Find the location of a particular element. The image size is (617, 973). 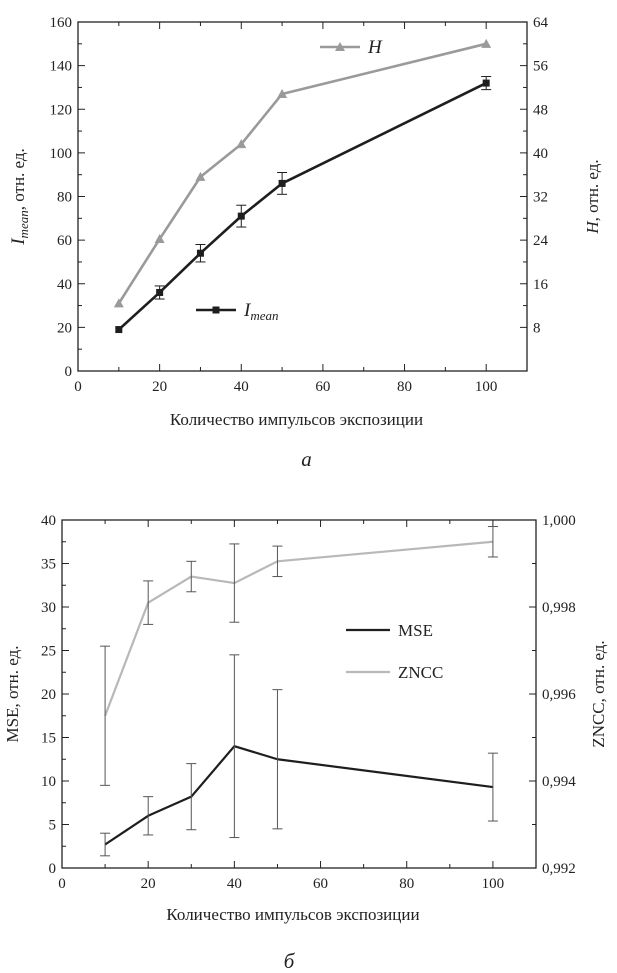

y-right-tick-label: 56 is located at coordinates (541, 67).